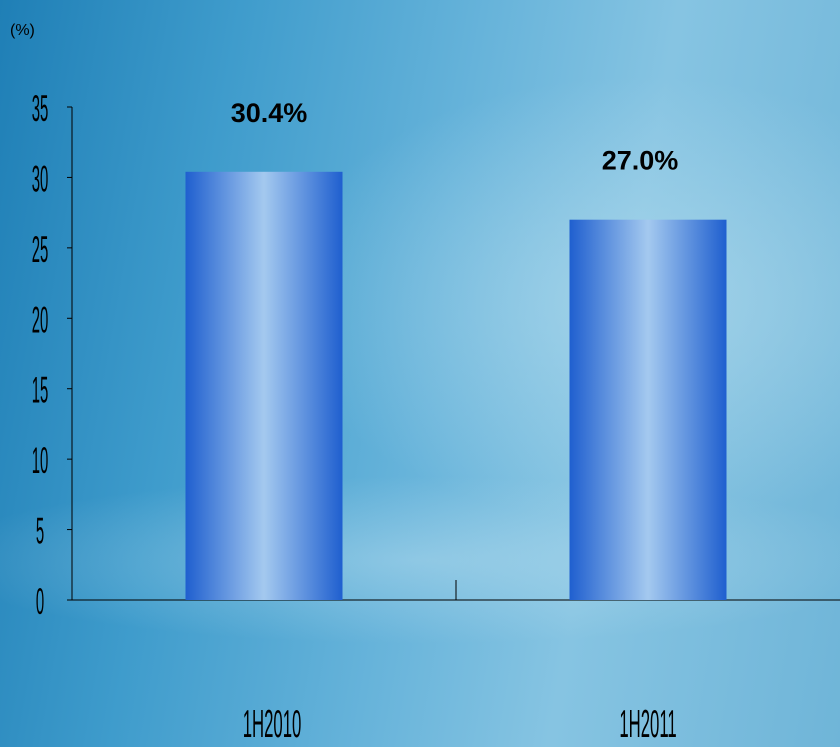 The width and height of the screenshot is (840, 747). What do you see at coordinates (52, 355) in the screenshot?
I see `y-axis-ticks: 0 5 10 15 20 25 30 35` at bounding box center [52, 355].